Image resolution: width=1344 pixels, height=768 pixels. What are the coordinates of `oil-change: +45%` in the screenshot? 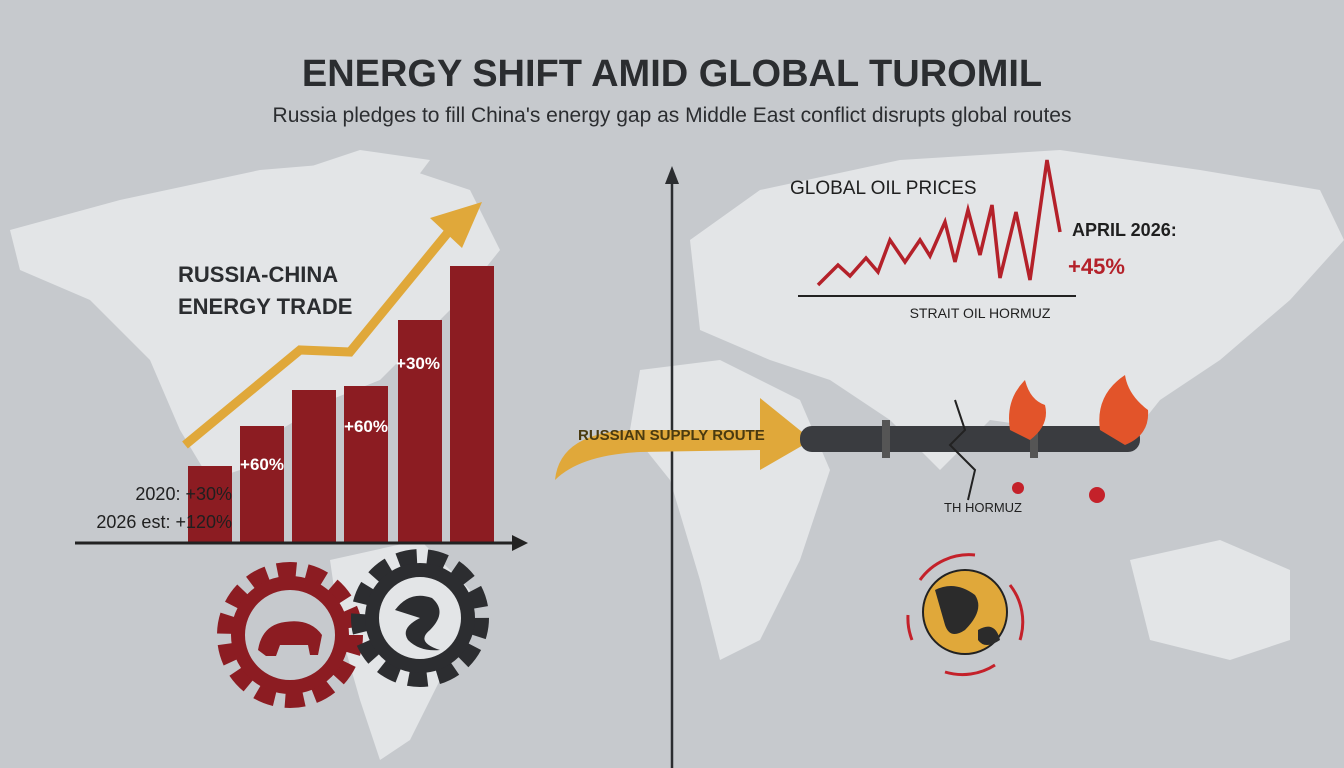 It's located at (1096, 266).